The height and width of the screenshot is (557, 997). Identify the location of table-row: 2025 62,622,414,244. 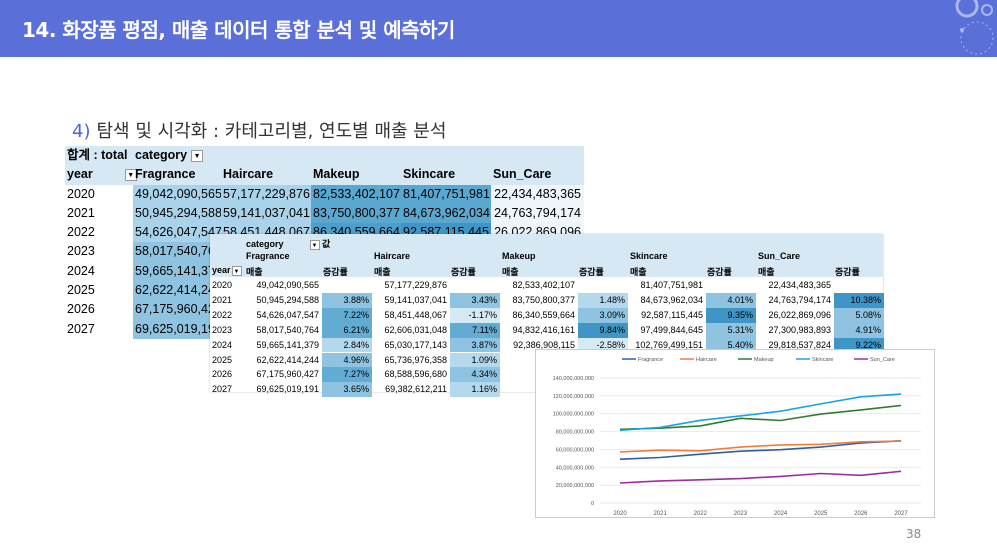
(324, 291).